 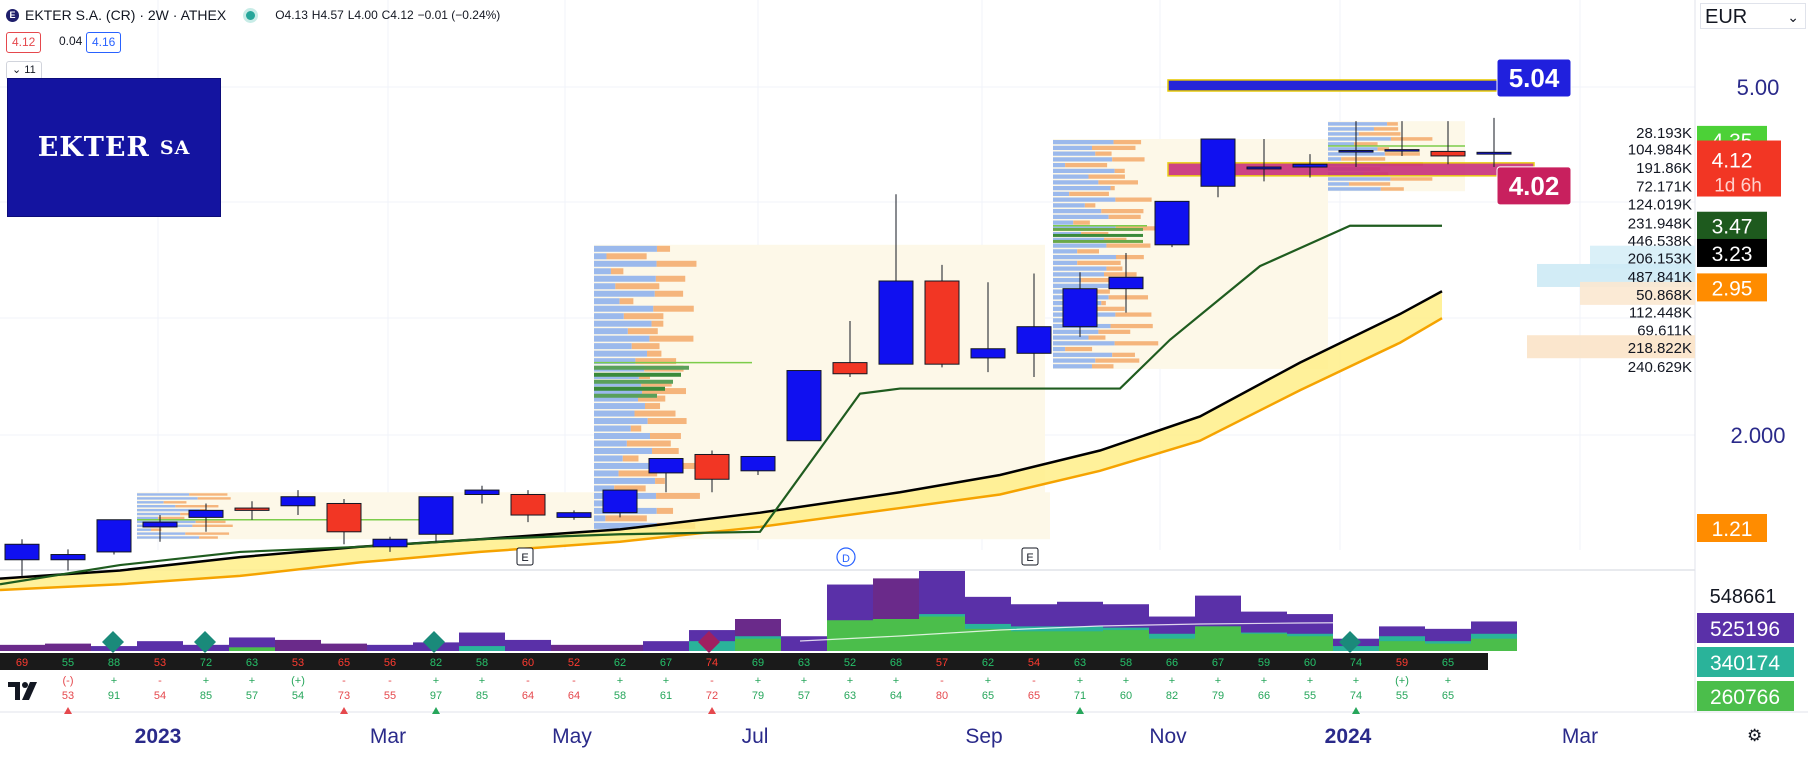 What do you see at coordinates (1732, 254) in the screenshot?
I see `price-tag-text: 3.23` at bounding box center [1732, 254].